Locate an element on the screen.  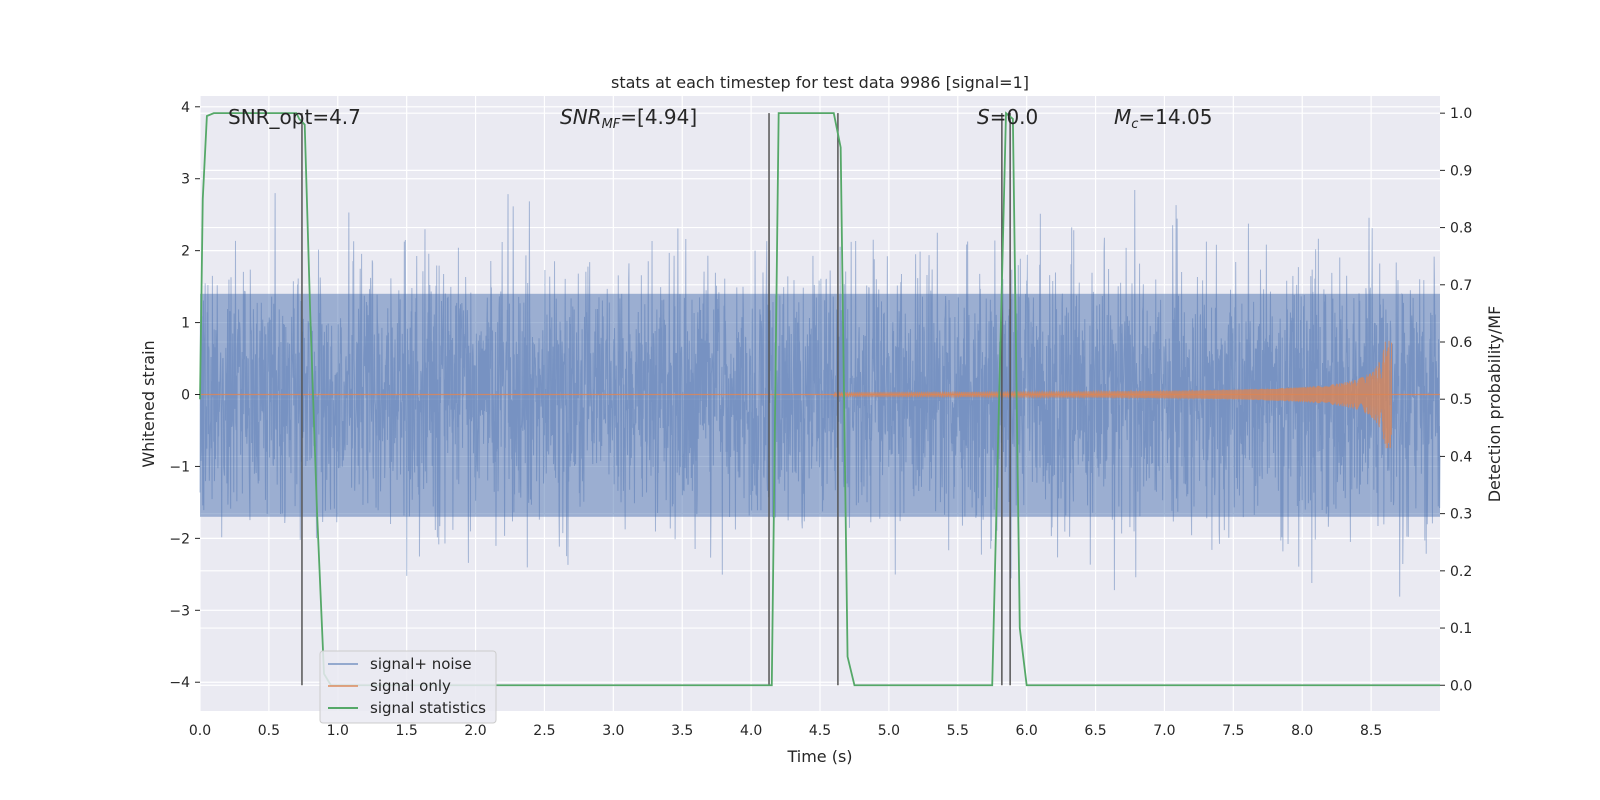
x-tick-label: 4.0 is located at coordinates (751, 731).